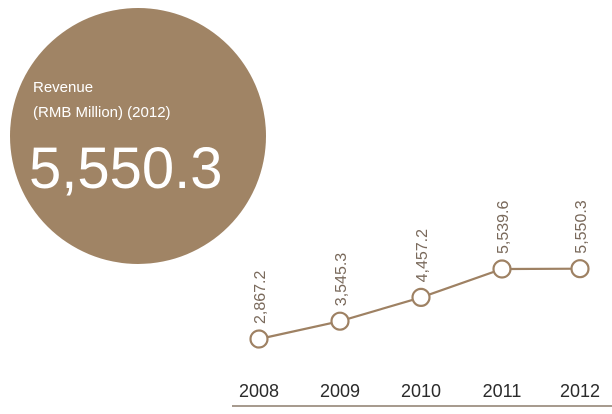  I want to click on callout-value: 5,550.3, so click(126, 168).